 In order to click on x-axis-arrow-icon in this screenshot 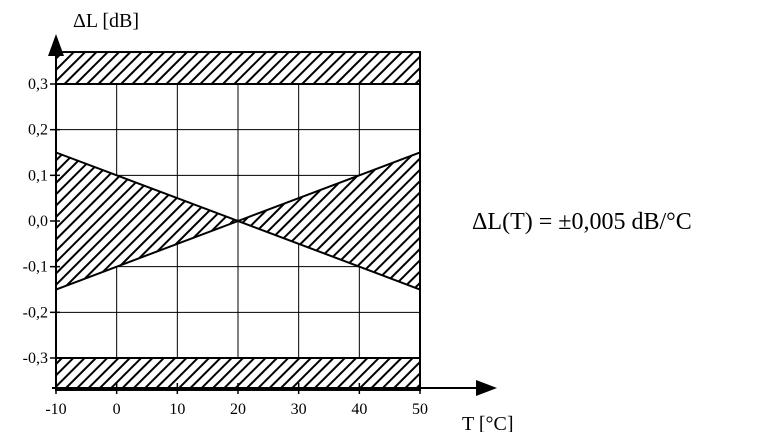, I will do `click(486, 388)`.